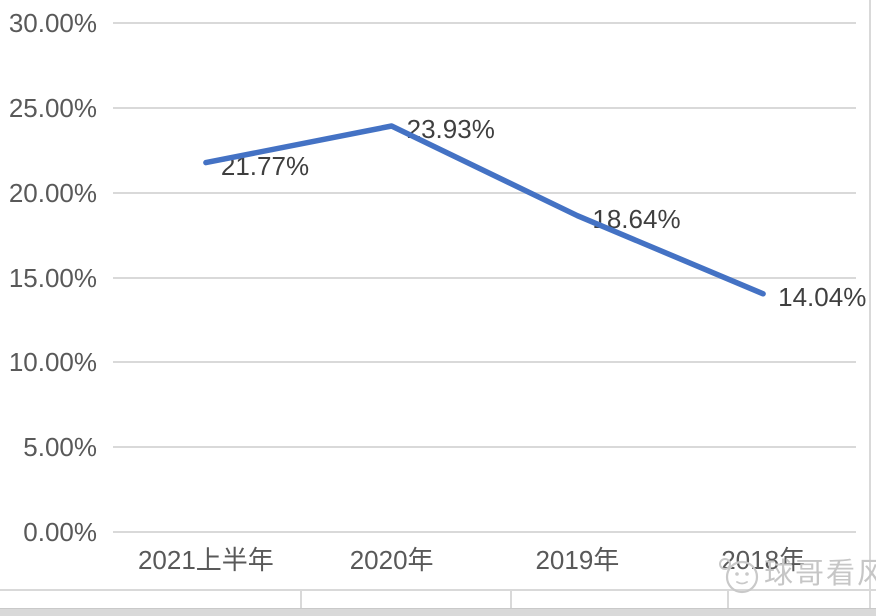 The height and width of the screenshot is (616, 876). I want to click on bottom-gray-band, so click(438, 612).